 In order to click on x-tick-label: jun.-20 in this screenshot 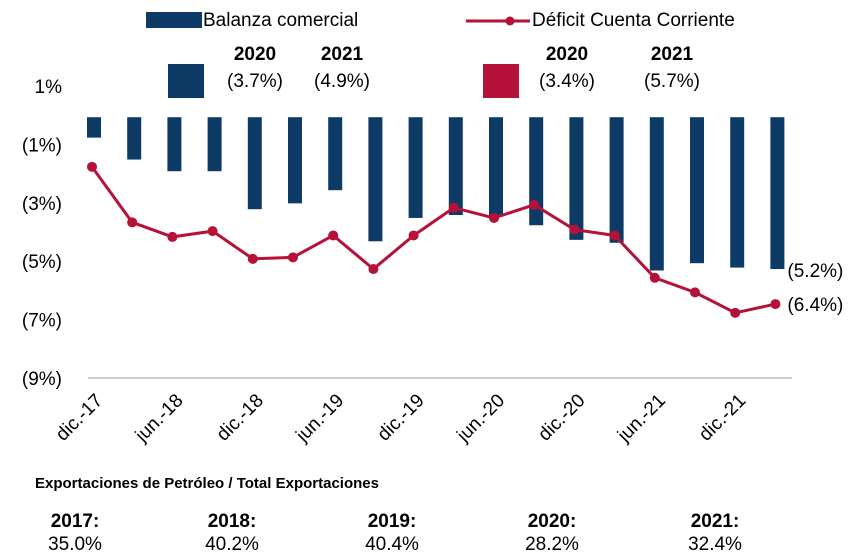, I will do `click(480, 418)`.